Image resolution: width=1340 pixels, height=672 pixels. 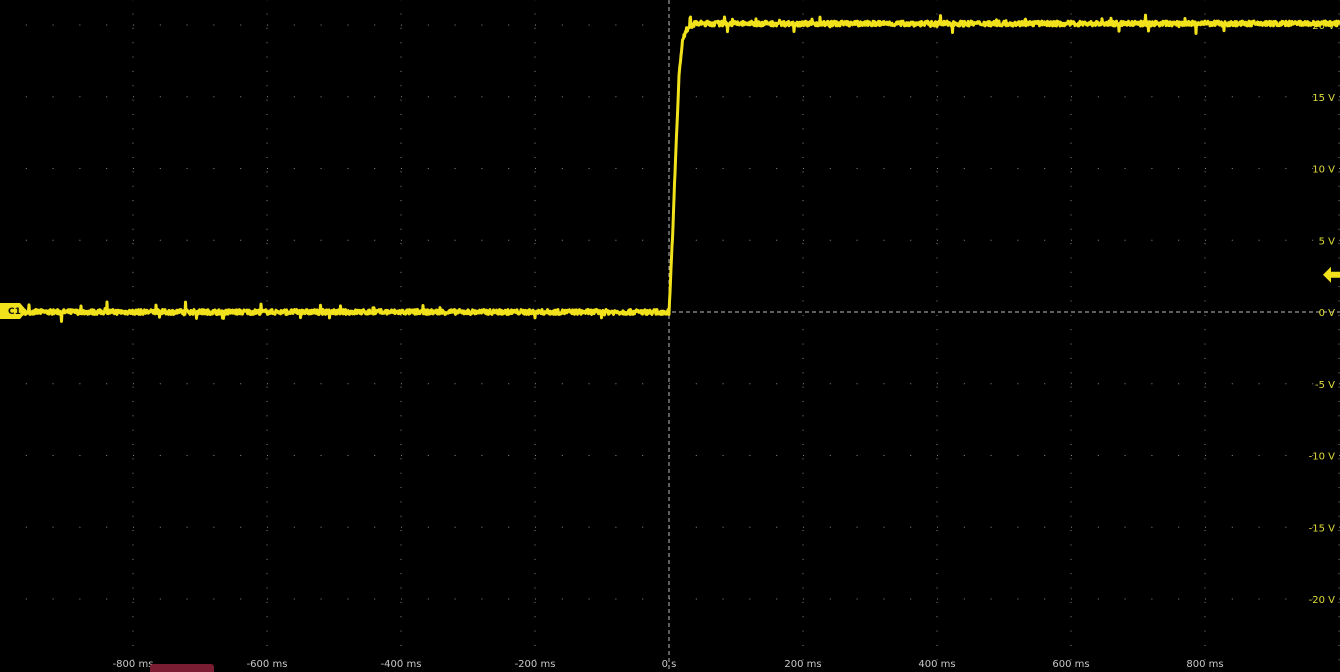 What do you see at coordinates (936, 664) in the screenshot?
I see `x-tick-label: 400 ms` at bounding box center [936, 664].